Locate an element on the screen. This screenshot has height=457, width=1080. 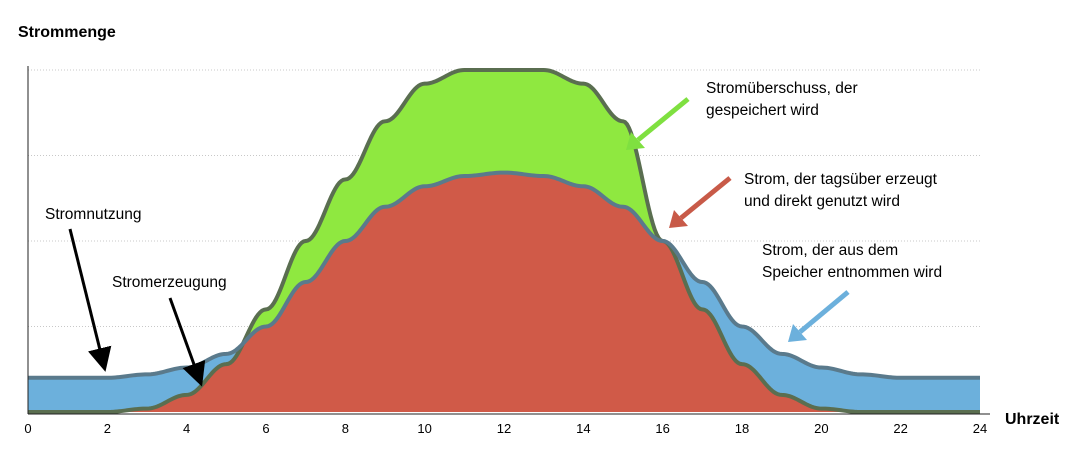
y-axis-title: Strommenge is located at coordinates (67, 32).